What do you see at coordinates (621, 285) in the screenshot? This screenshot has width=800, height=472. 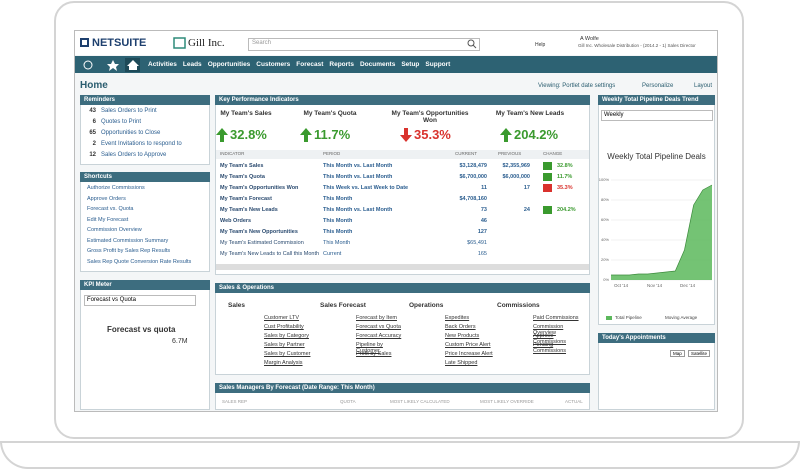 I see `x-tick-label: Oct '14` at bounding box center [621, 285].